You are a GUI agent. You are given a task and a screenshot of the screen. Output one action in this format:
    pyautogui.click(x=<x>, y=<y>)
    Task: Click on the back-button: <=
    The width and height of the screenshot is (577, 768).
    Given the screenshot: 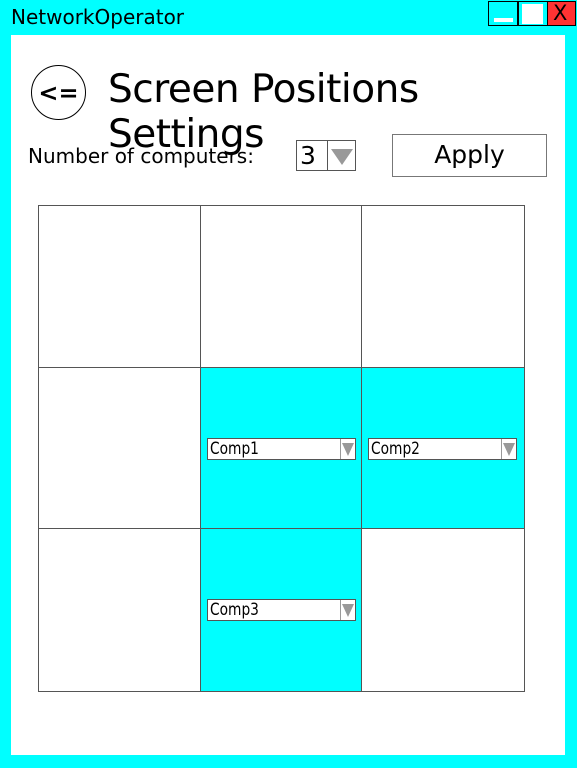 What is the action you would take?
    pyautogui.click(x=58, y=92)
    